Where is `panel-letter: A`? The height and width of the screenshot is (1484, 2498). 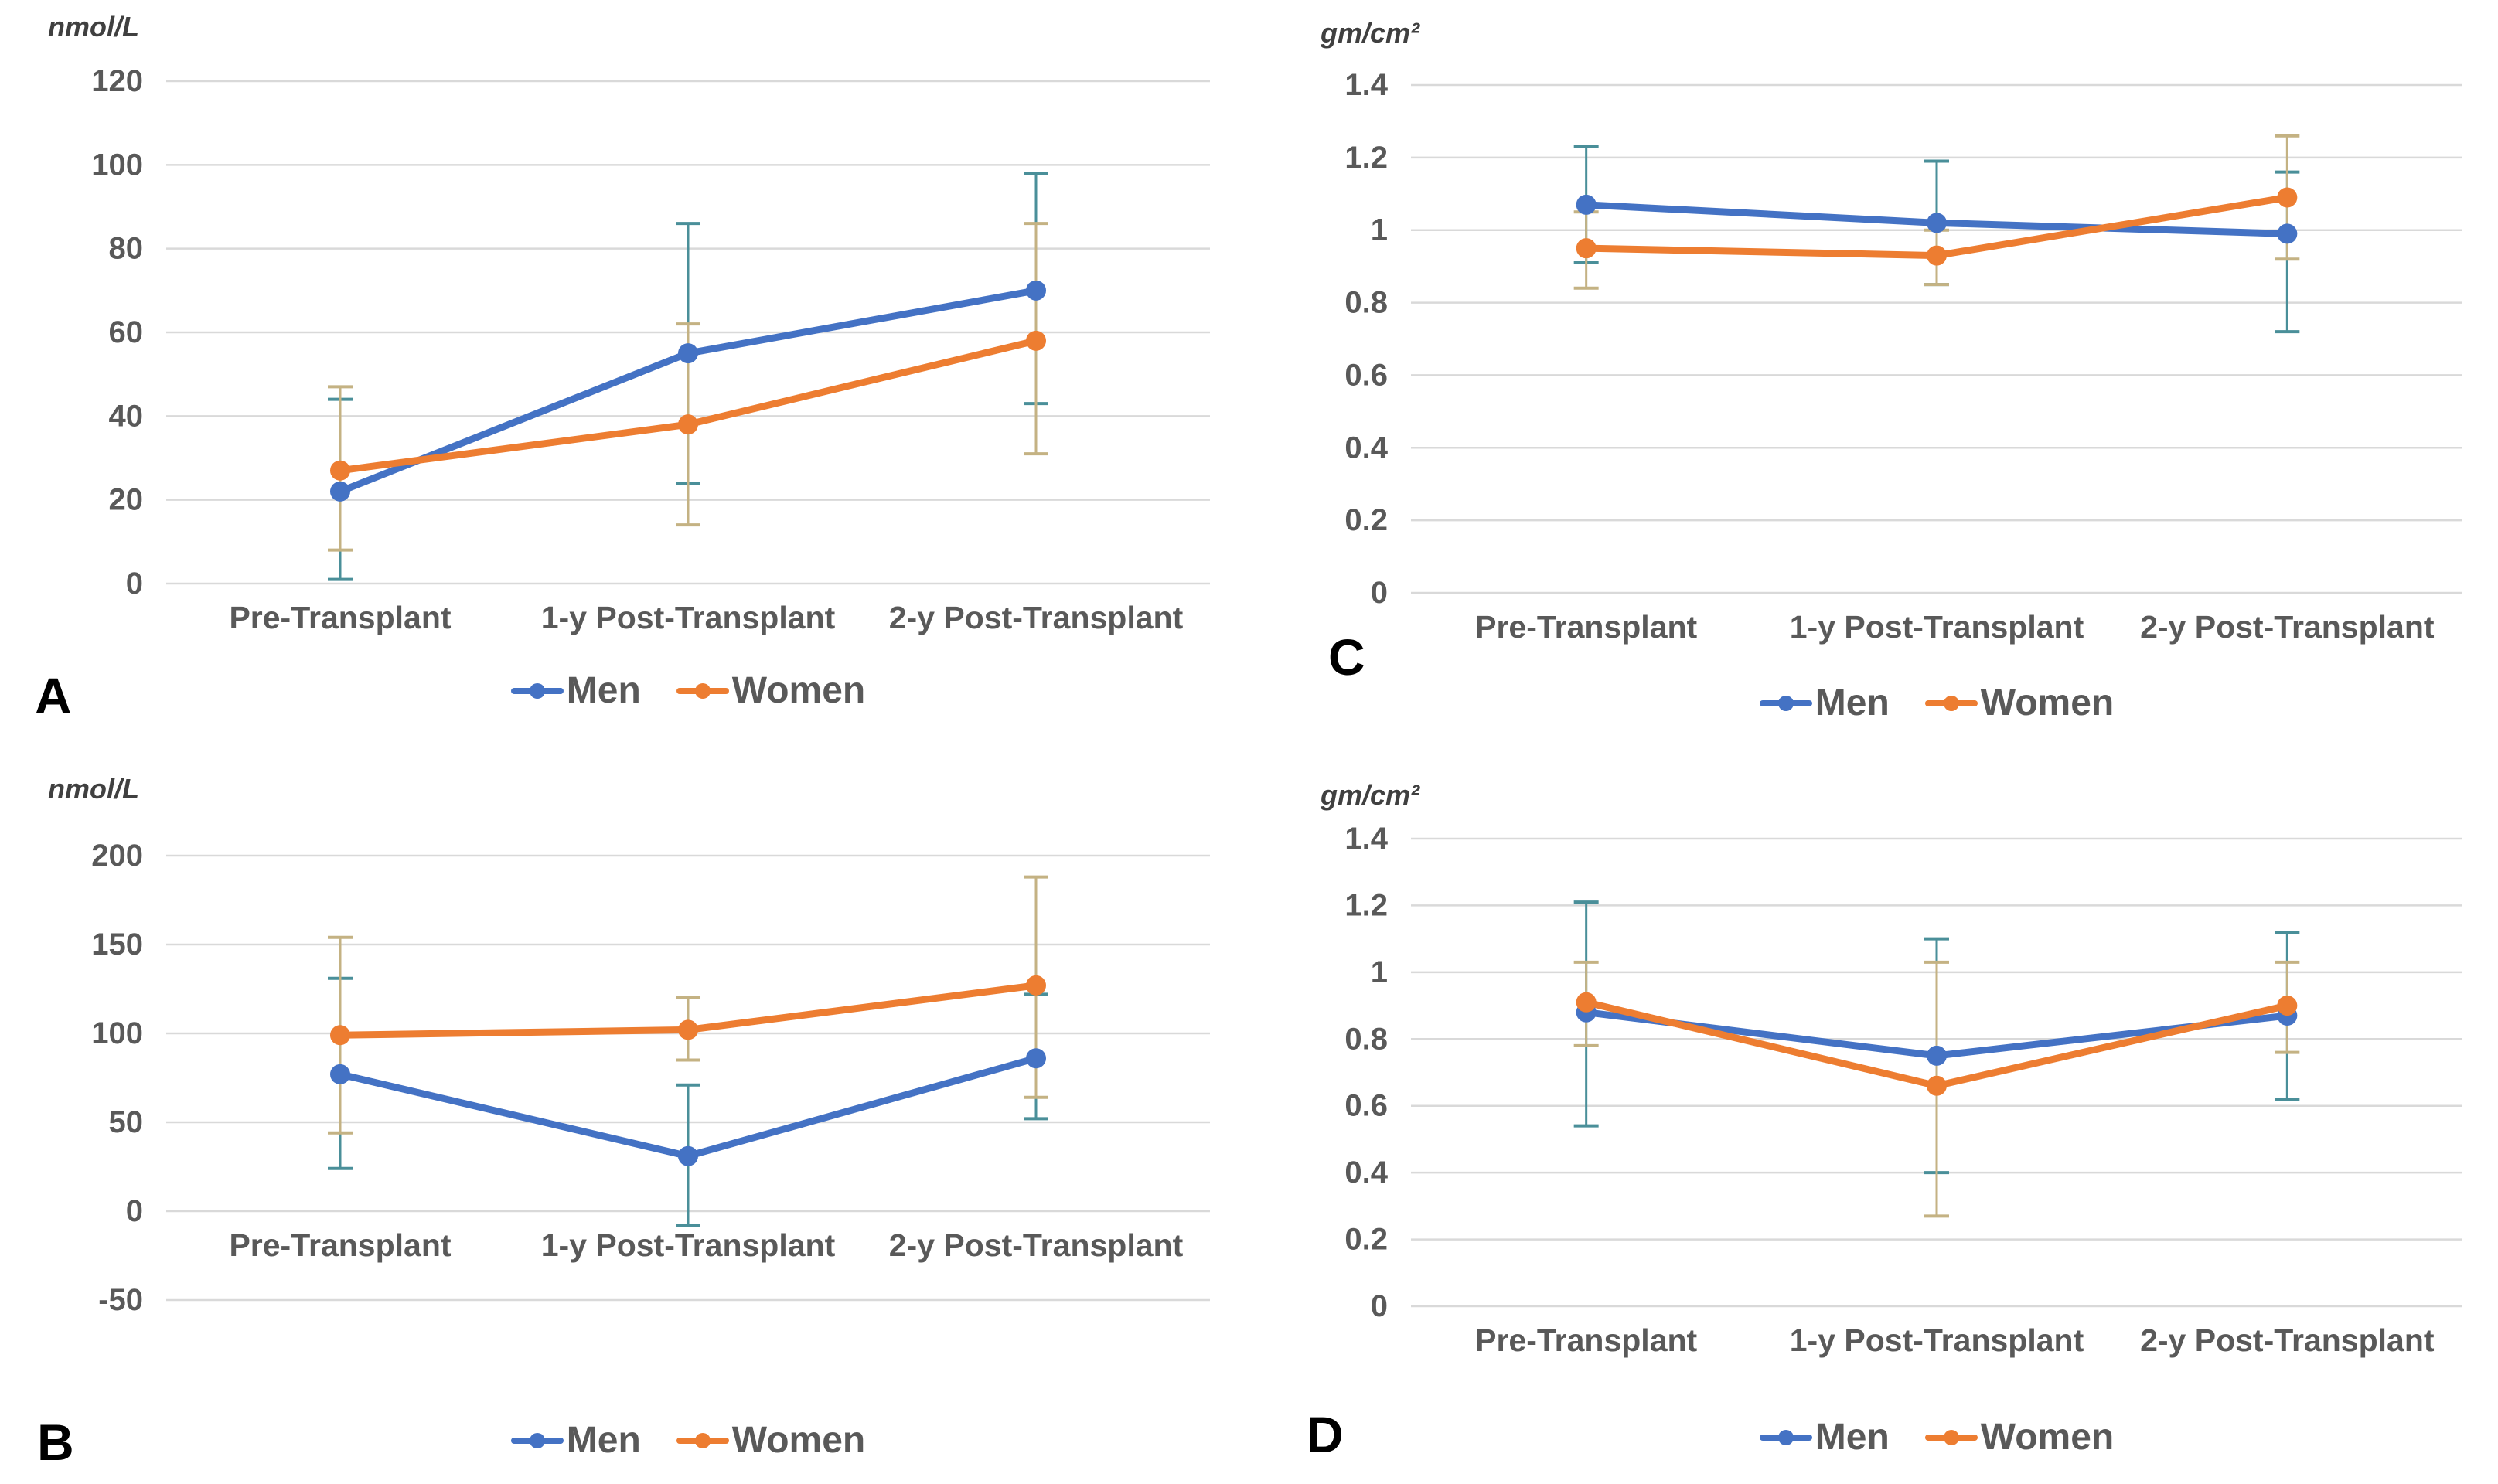 panel-letter: A is located at coordinates (53, 695).